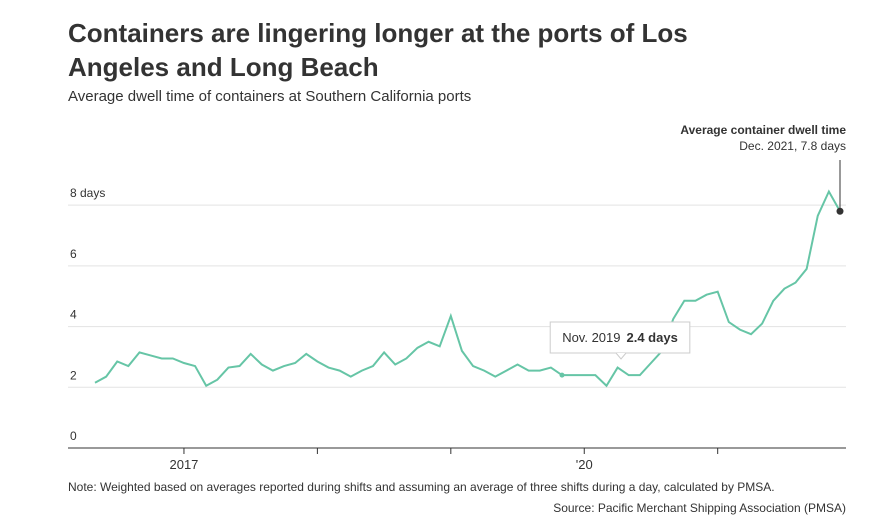  Describe the element at coordinates (73, 436) in the screenshot. I see `y-tick-label: 0` at that location.